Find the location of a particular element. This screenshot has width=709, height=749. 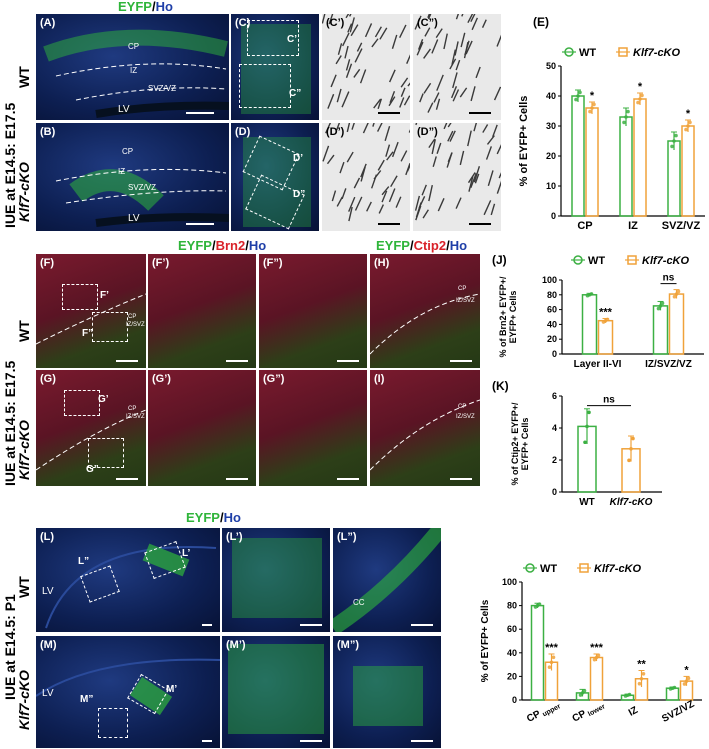

inset-box-c1 is located at coordinates (273, 38).